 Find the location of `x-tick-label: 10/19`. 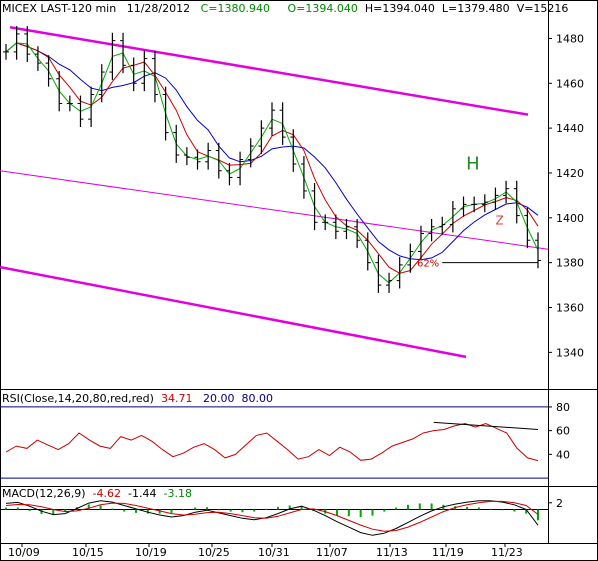

x-tick-label: 10/19 is located at coordinates (151, 552).